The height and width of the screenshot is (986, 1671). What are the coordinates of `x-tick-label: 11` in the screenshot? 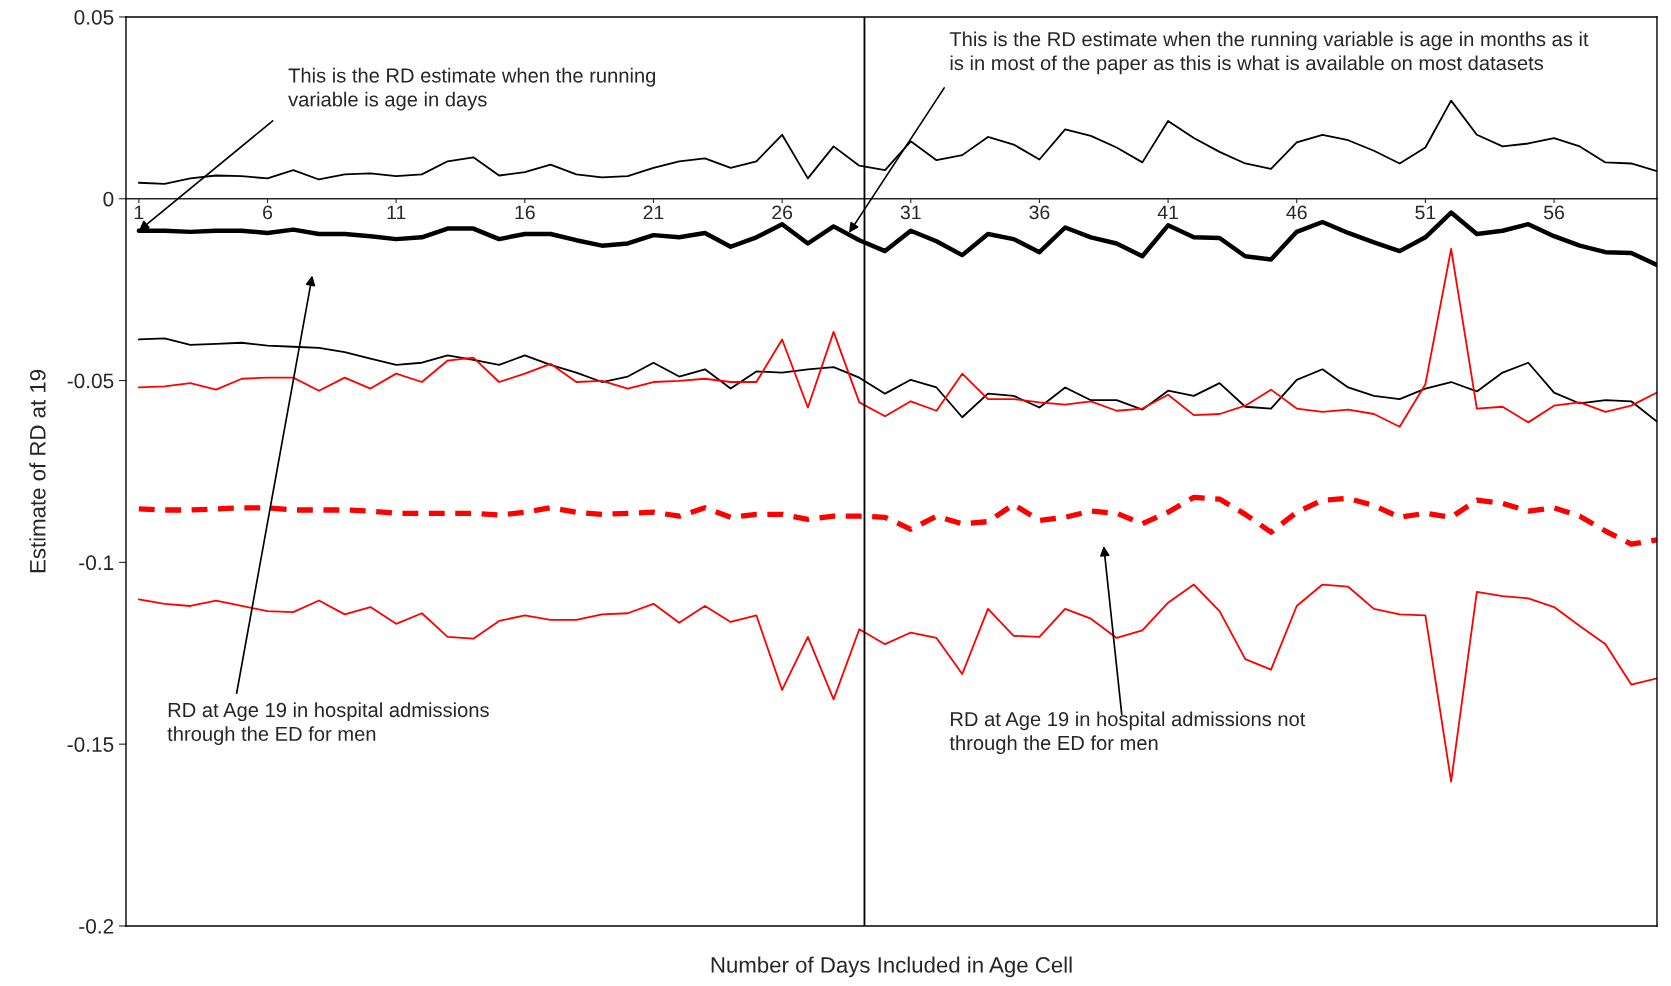 It's located at (396, 212).